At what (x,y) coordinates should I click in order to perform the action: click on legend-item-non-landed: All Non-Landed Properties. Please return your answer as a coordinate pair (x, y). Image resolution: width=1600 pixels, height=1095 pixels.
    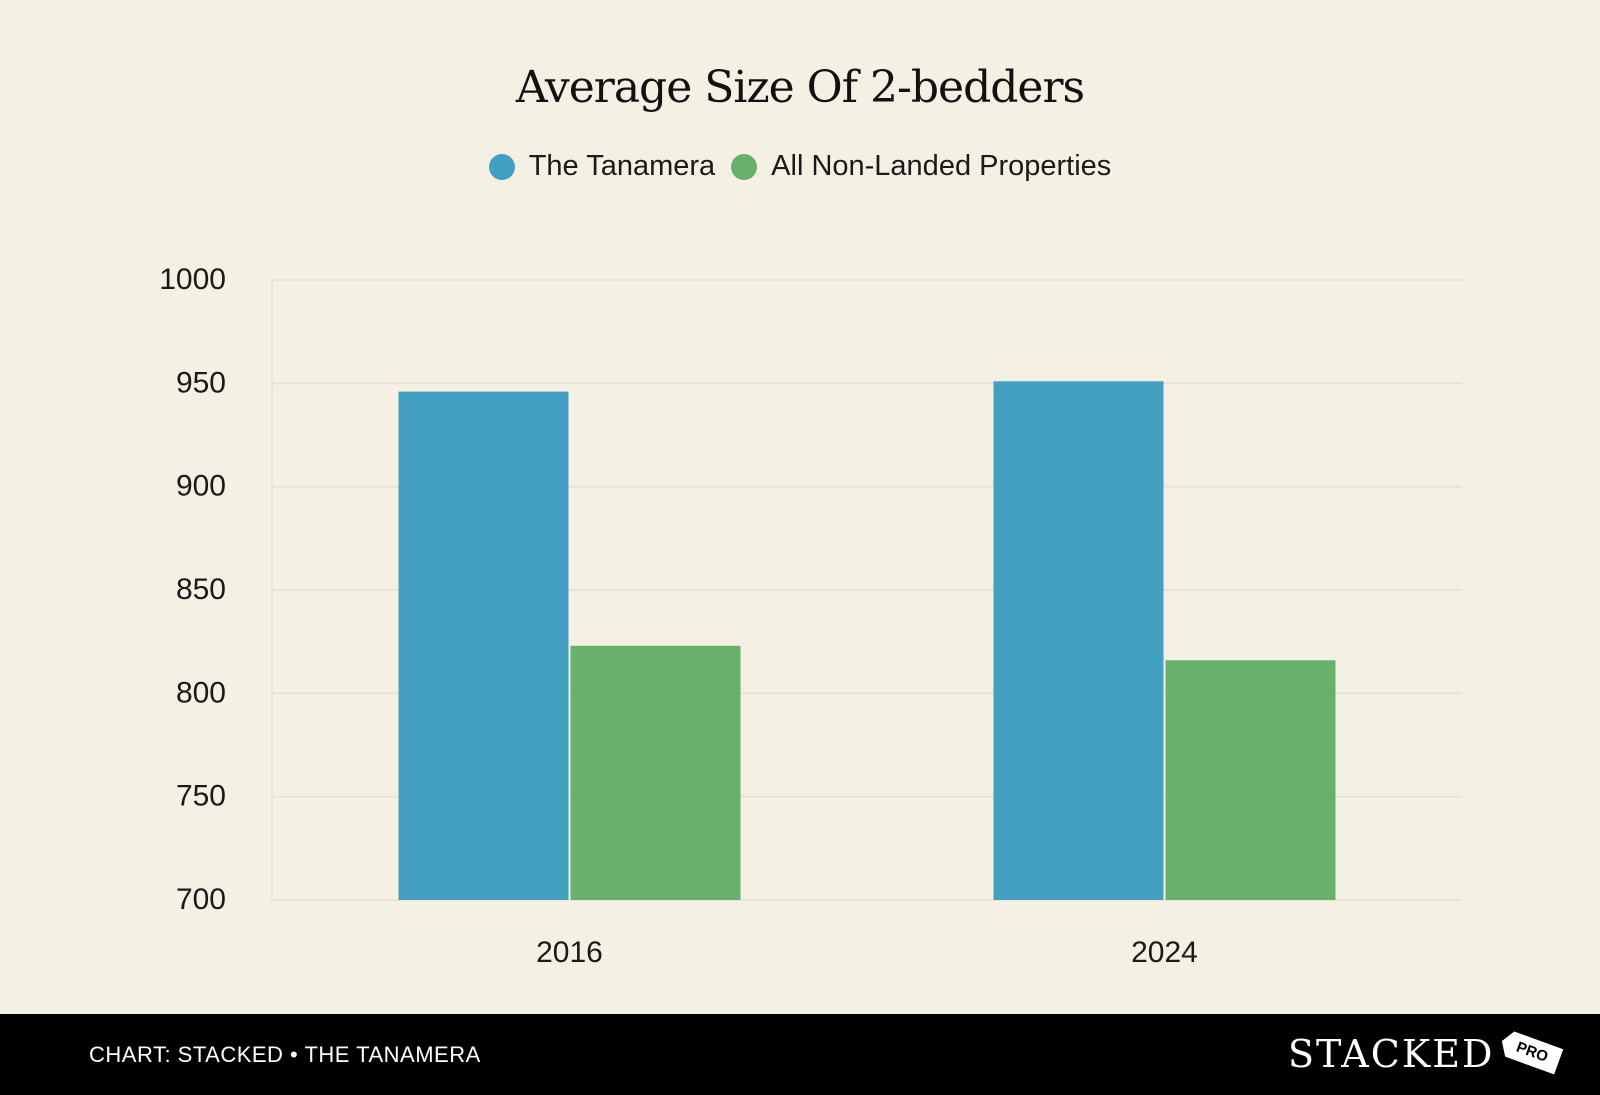
    Looking at the image, I should click on (921, 166).